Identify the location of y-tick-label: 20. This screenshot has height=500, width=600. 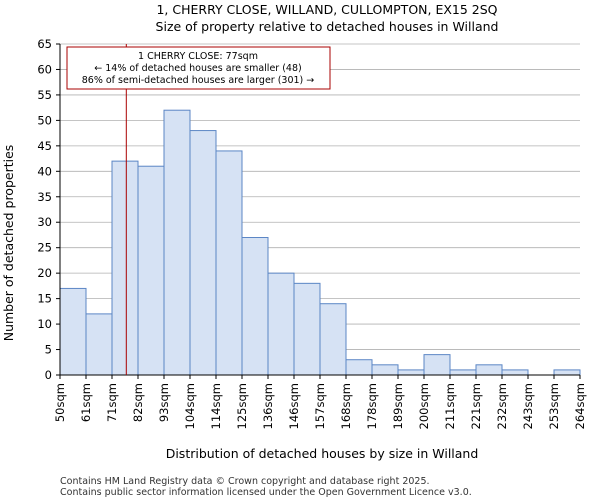
(44, 273).